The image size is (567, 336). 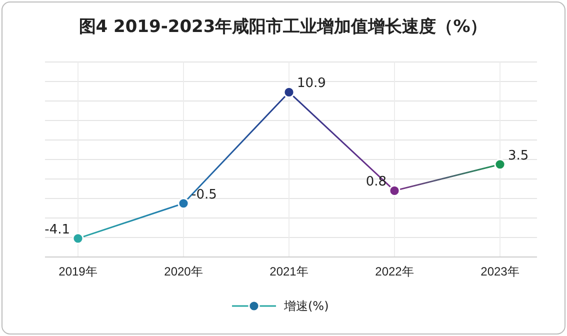 I want to click on x-tick-label: 2020年, so click(x=183, y=271).